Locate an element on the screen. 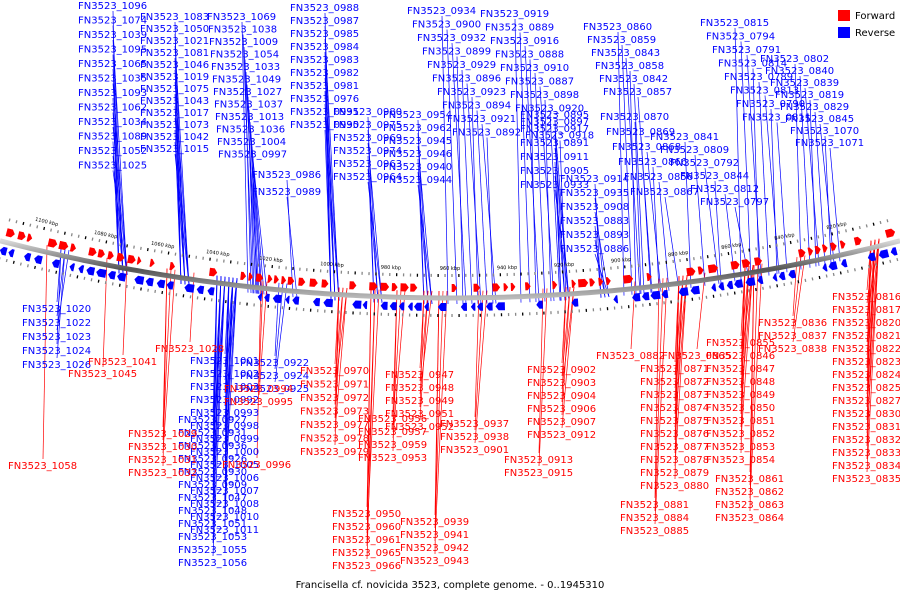 The width and height of the screenshot is (900, 600). gene-label: FN3523_1041 is located at coordinates (122, 362).